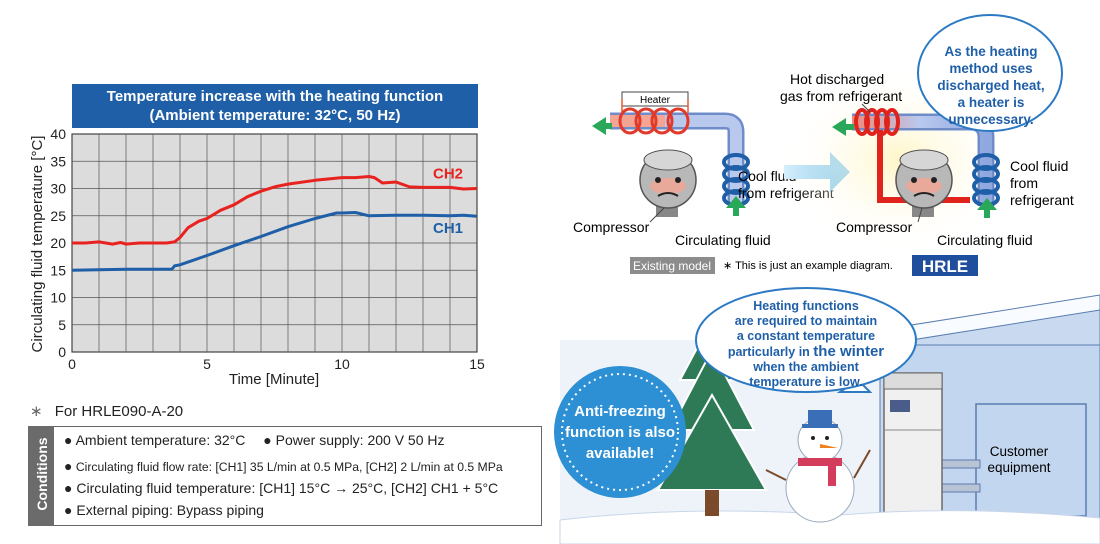 This screenshot has height=544, width=1100. What do you see at coordinates (58, 189) in the screenshot?
I see `y-tick-label: 30` at bounding box center [58, 189].